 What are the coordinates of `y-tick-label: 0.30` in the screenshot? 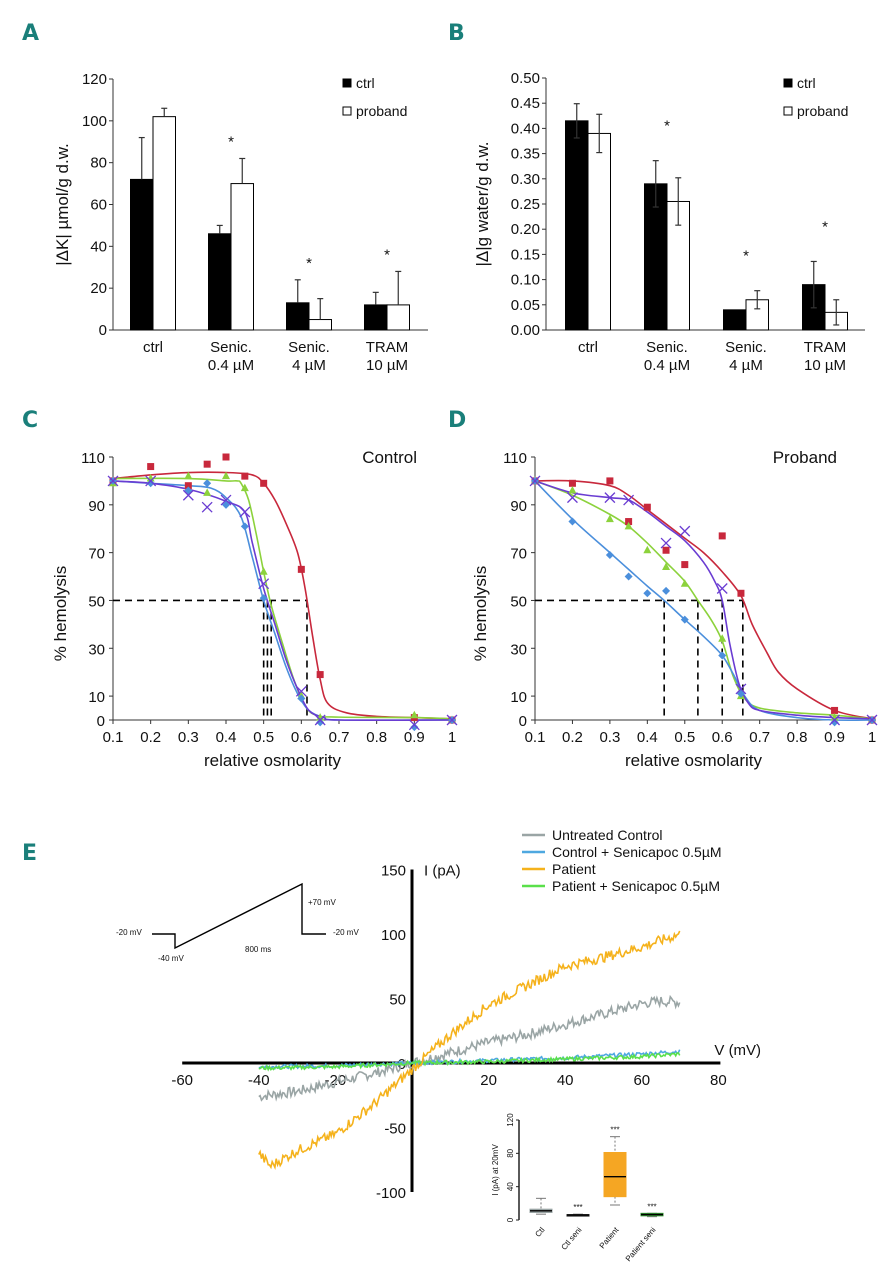 It's located at (525, 179).